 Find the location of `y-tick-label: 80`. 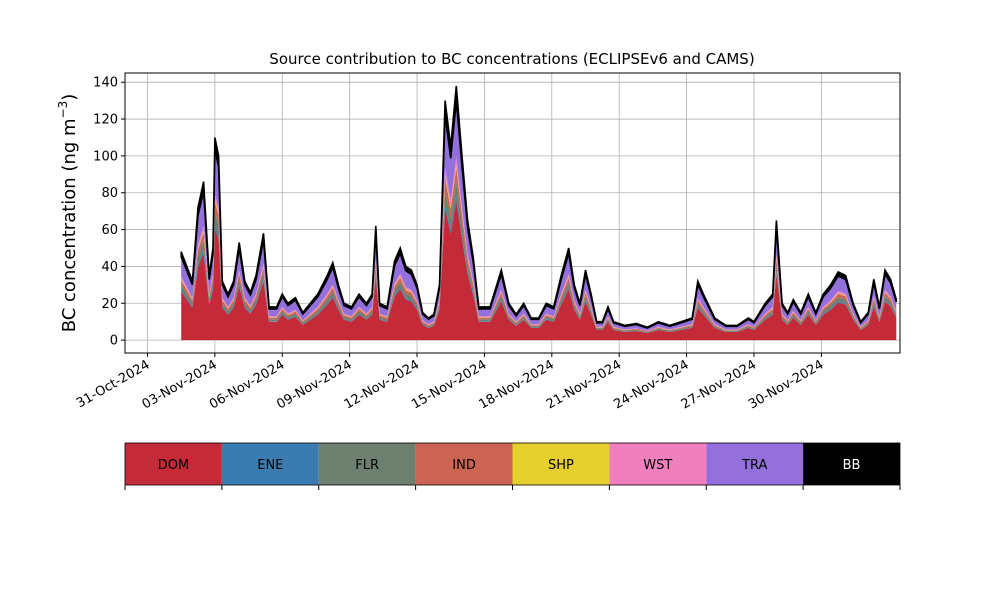

y-tick-label: 80 is located at coordinates (109, 193).